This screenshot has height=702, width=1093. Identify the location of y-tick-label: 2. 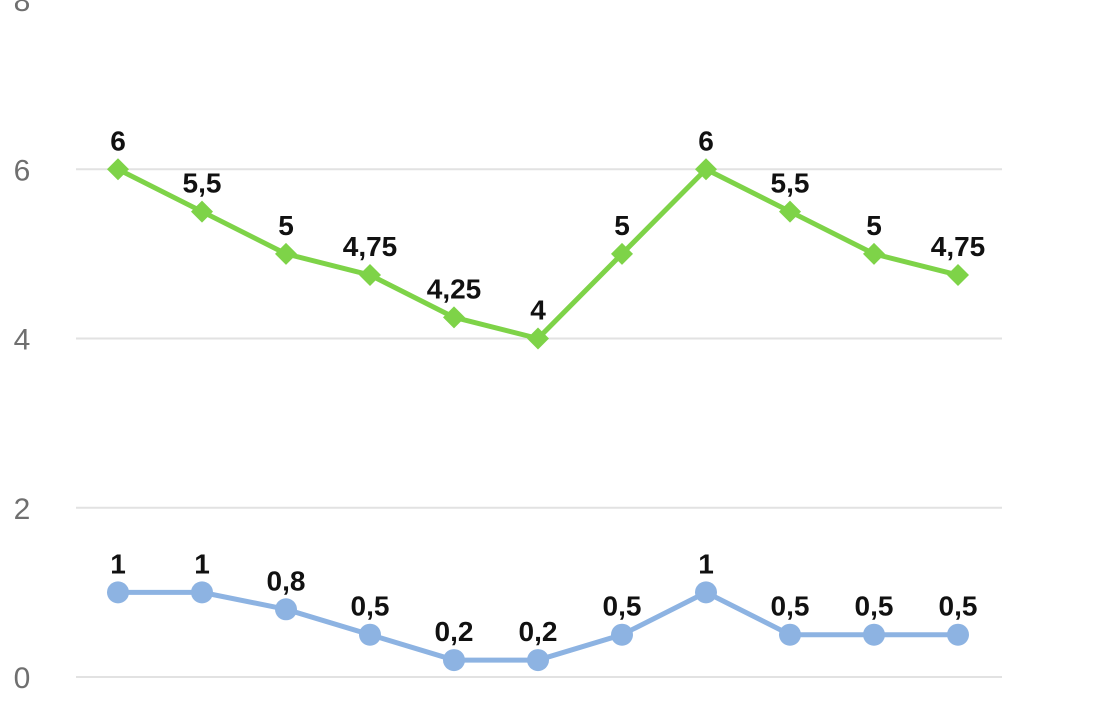
(22, 509).